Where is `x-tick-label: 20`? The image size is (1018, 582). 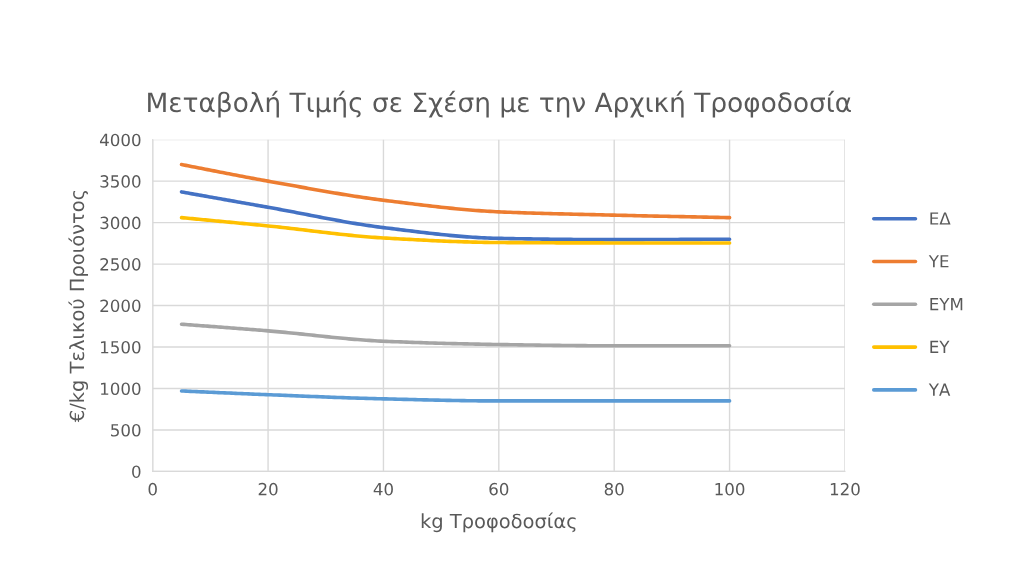 x-tick-label: 20 is located at coordinates (268, 489).